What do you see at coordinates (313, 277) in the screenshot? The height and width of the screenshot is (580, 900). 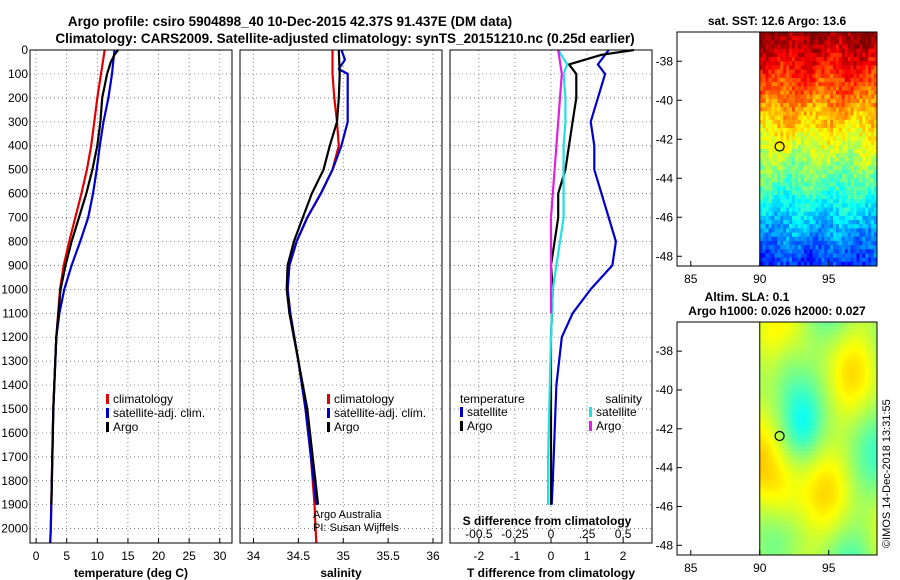 I see `series-line-argo` at bounding box center [313, 277].